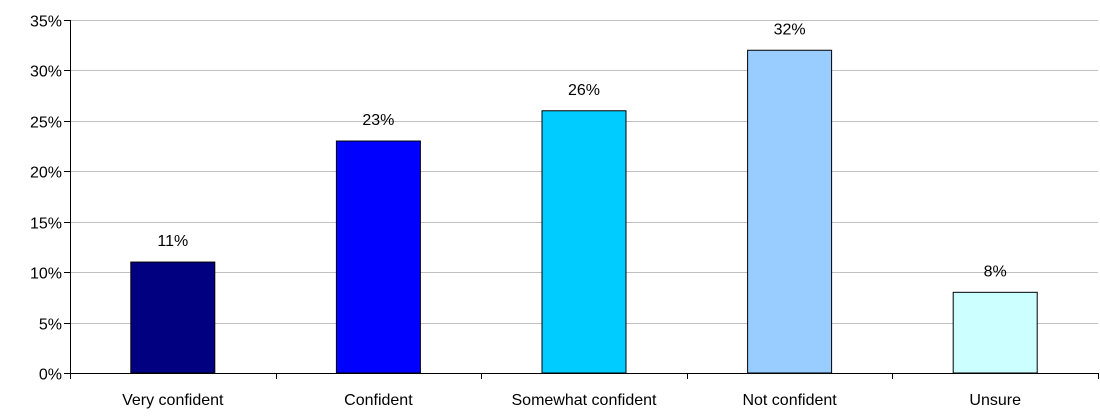 The height and width of the screenshot is (420, 1100). What do you see at coordinates (995, 400) in the screenshot?
I see `x-category-label: Unsure` at bounding box center [995, 400].